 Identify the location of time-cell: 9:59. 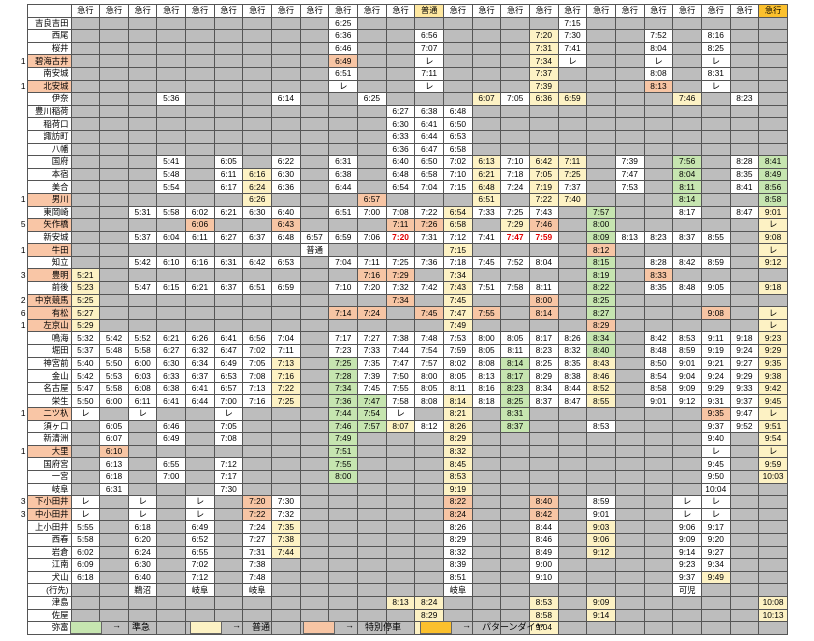
(773, 464).